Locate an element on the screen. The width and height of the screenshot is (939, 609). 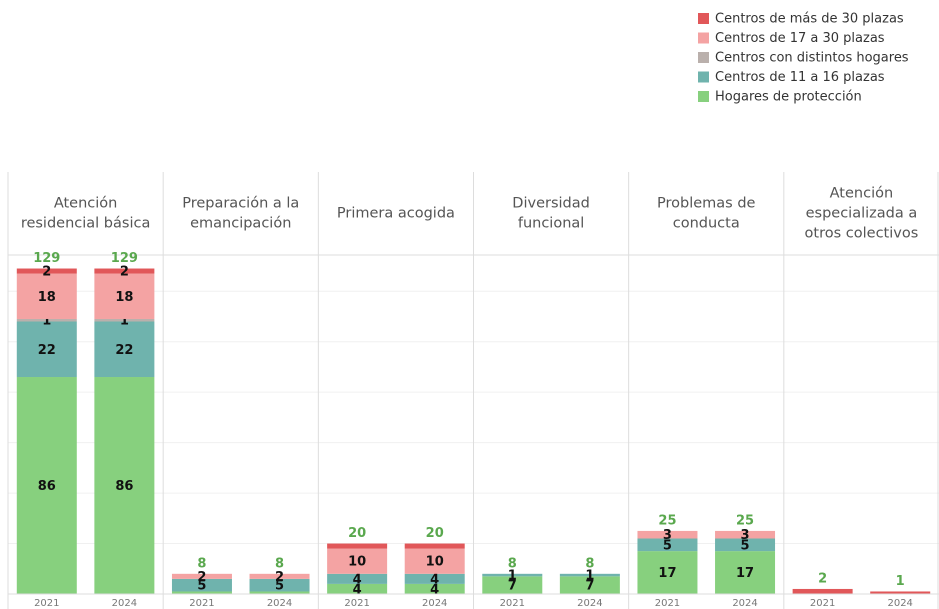
panel-title: emancipación is located at coordinates (240, 224).